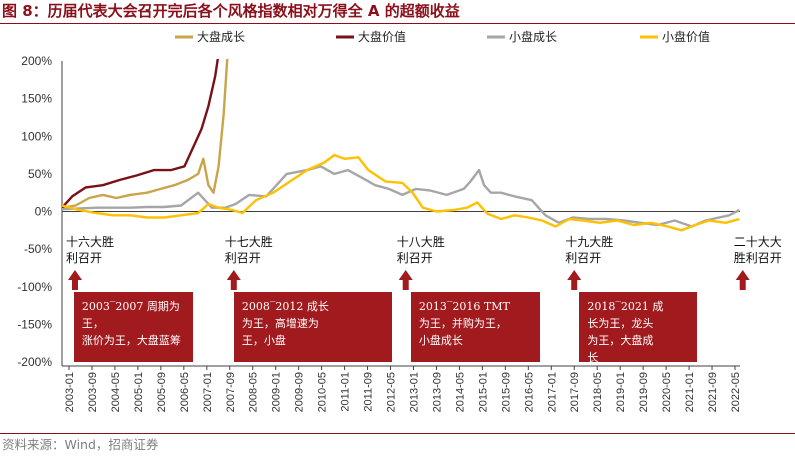 The height and width of the screenshot is (456, 795). I want to click on legend-label: 大盘成长, so click(221, 36).